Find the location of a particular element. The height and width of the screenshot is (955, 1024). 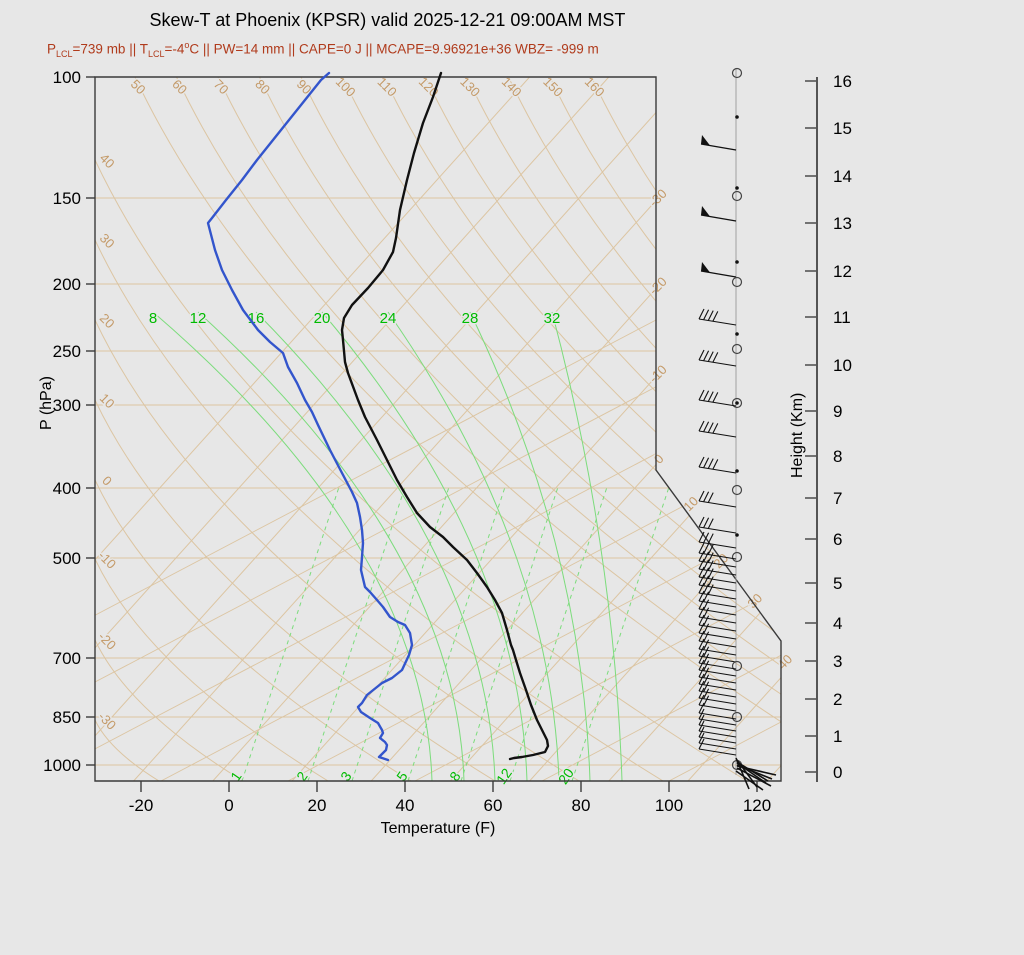

height-tick-label: 15 is located at coordinates (842, 128).